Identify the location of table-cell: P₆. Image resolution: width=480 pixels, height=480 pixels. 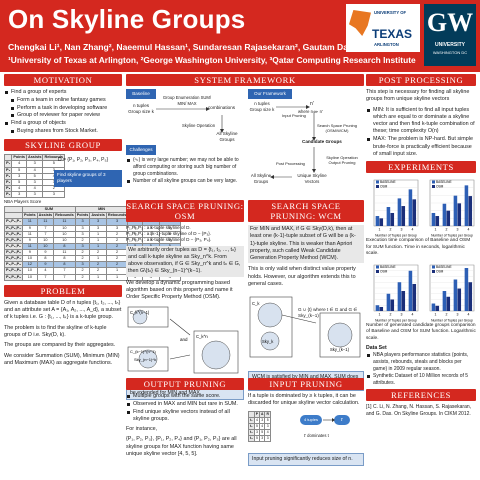
(8, 195).